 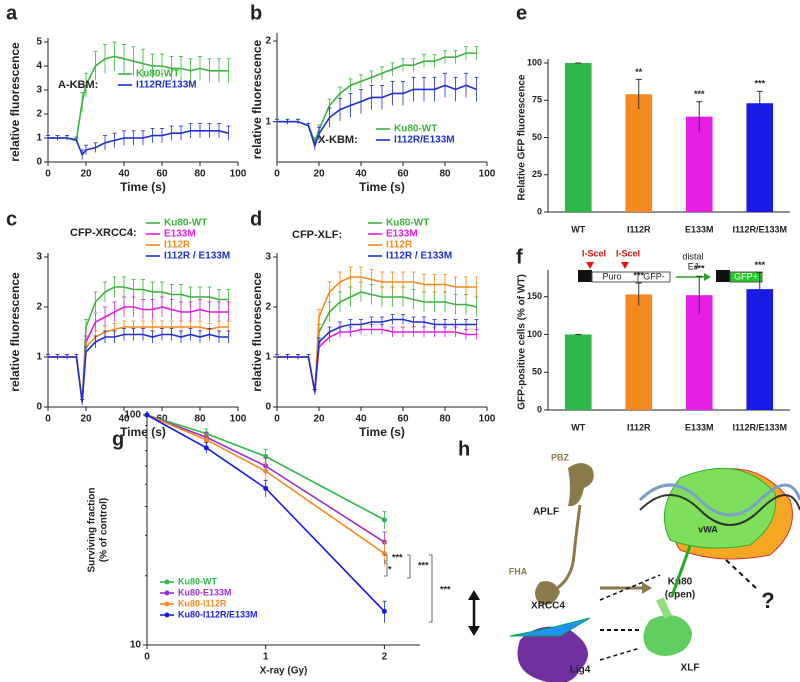 I want to click on block, so click(x=723, y=276).